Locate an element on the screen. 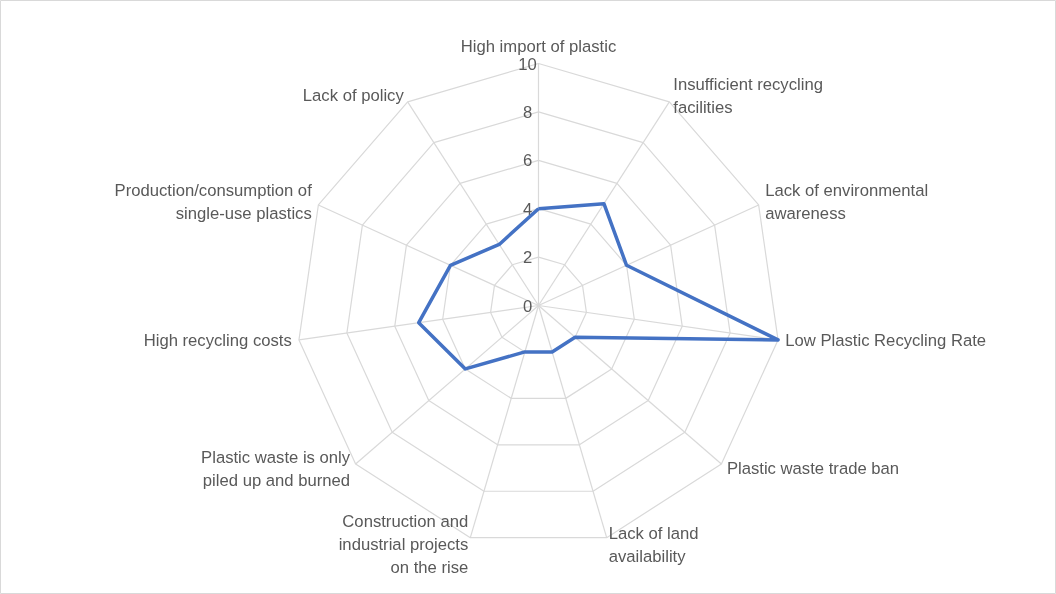  y-tick-label: 8 is located at coordinates (527, 112).